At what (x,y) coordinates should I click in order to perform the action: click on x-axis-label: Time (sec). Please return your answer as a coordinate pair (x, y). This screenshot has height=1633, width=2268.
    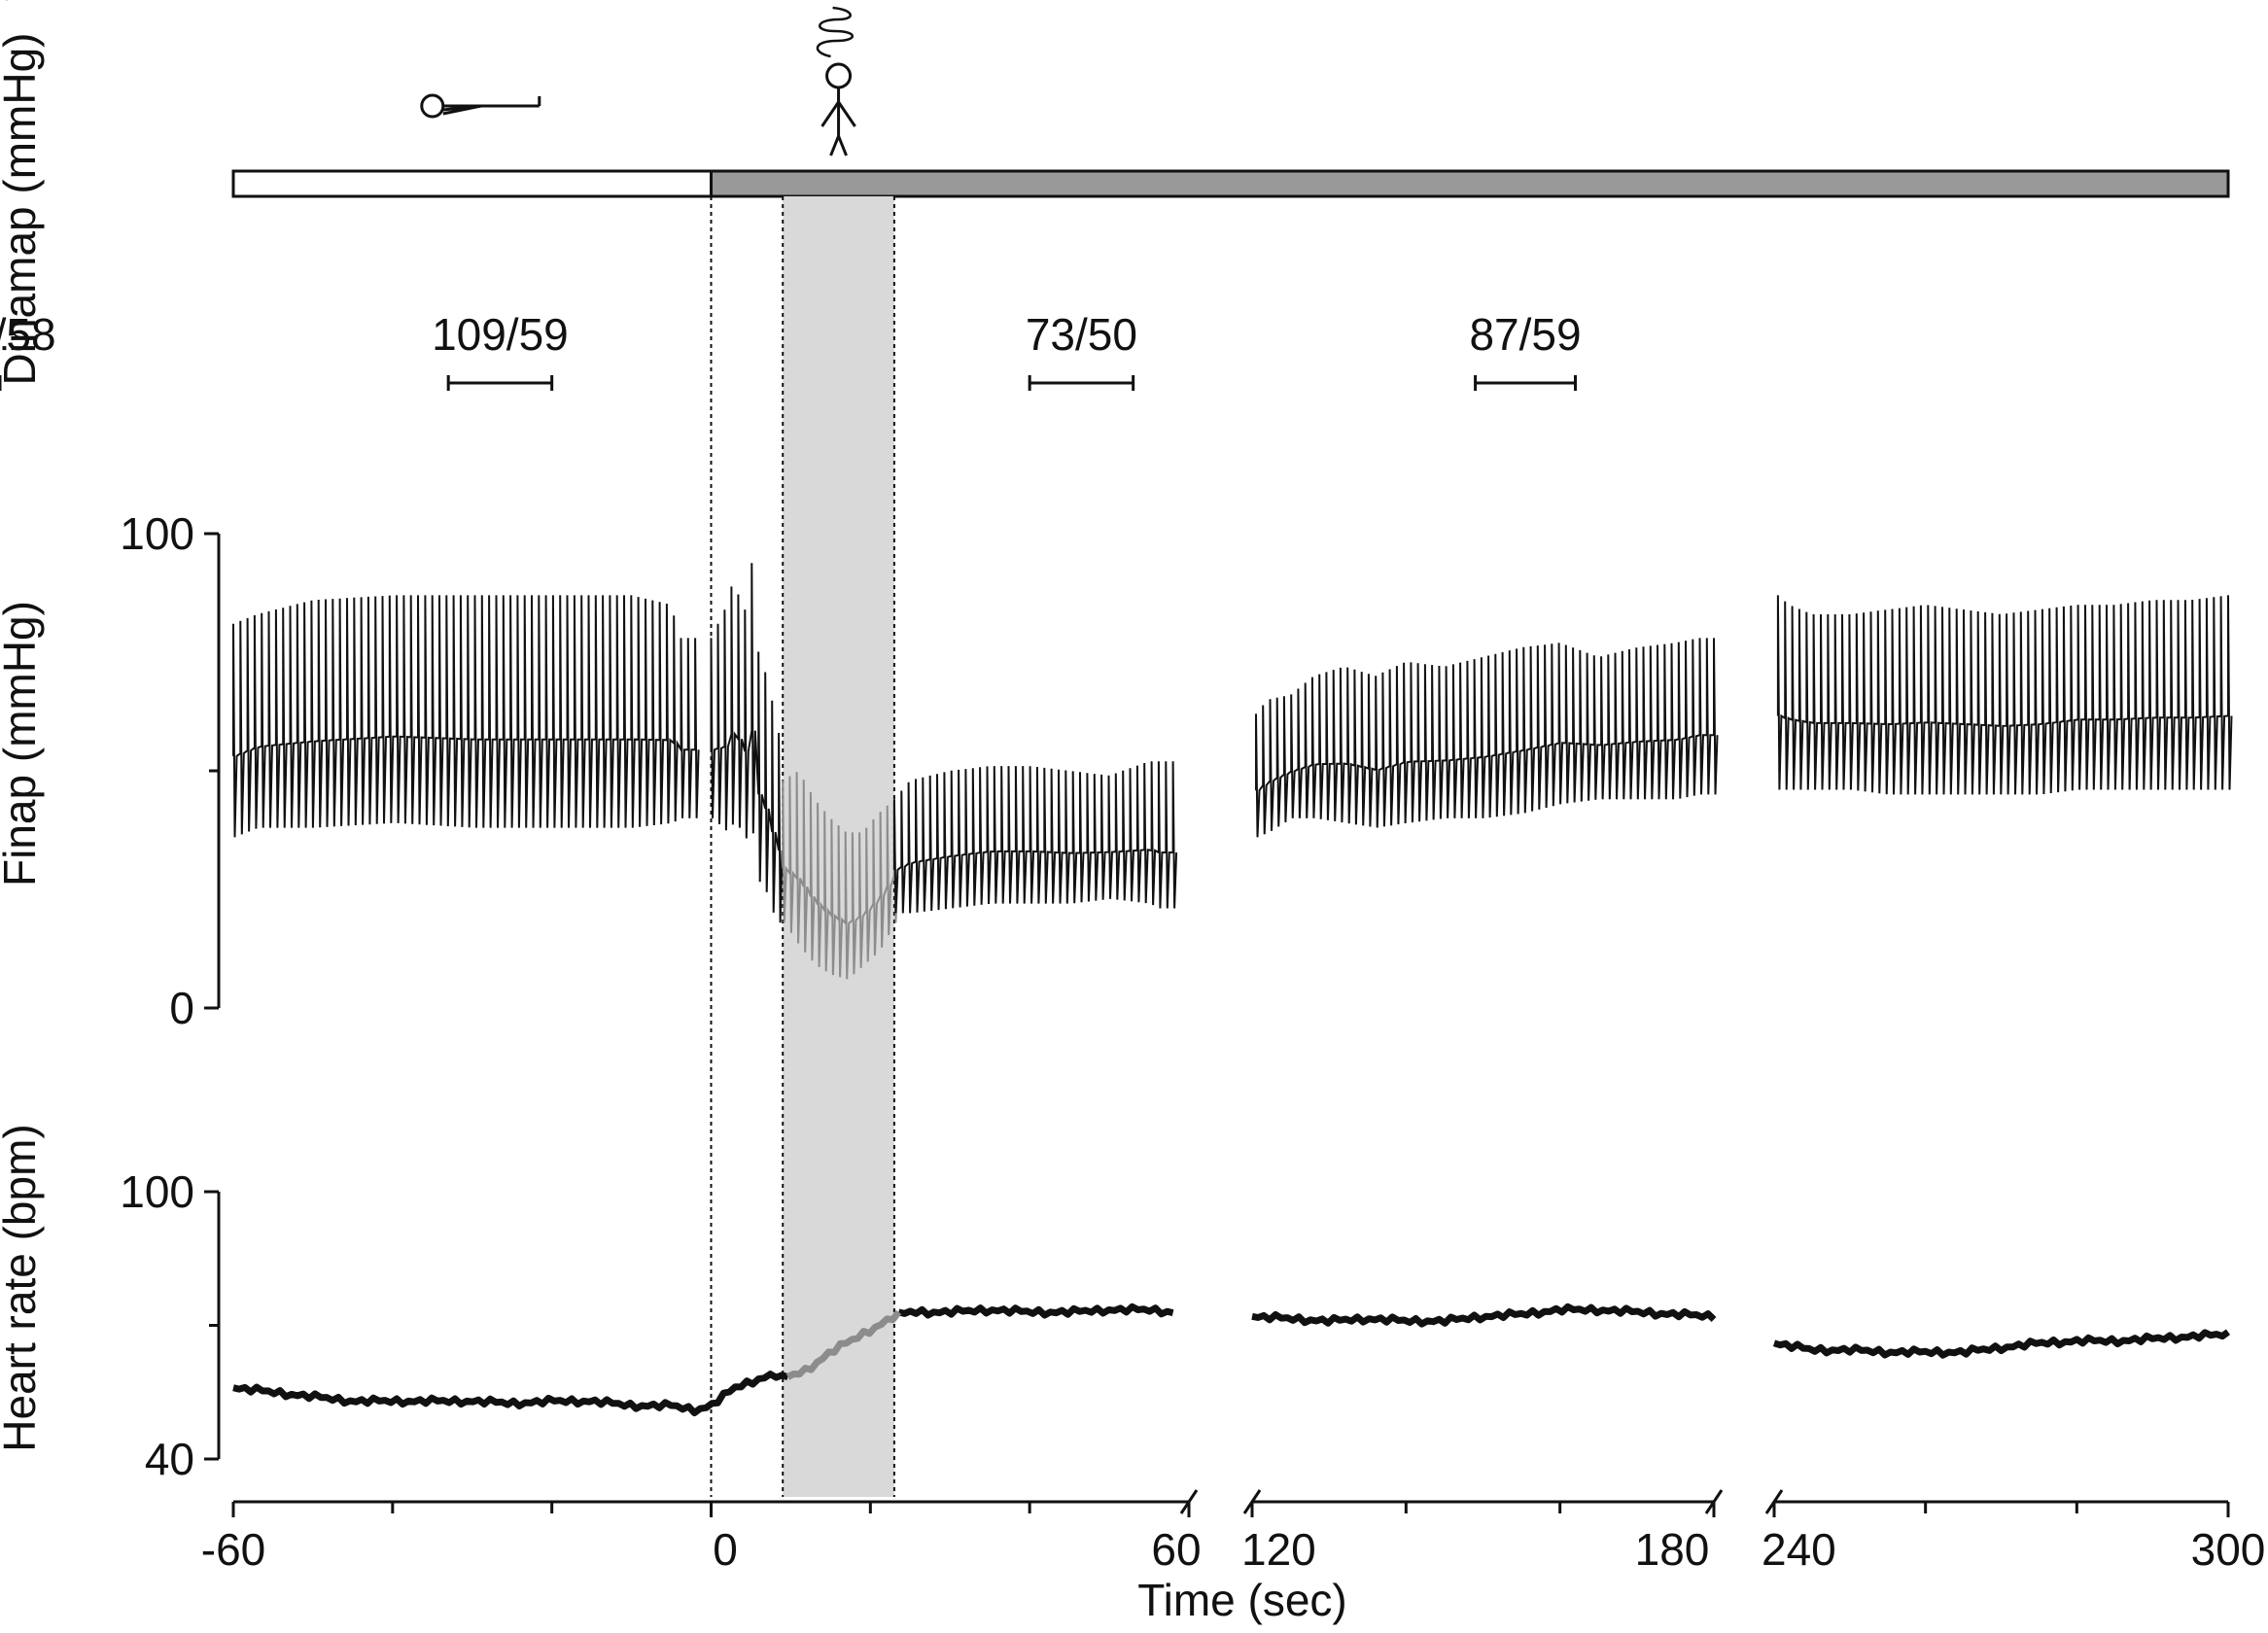
    Looking at the image, I should click on (1242, 1600).